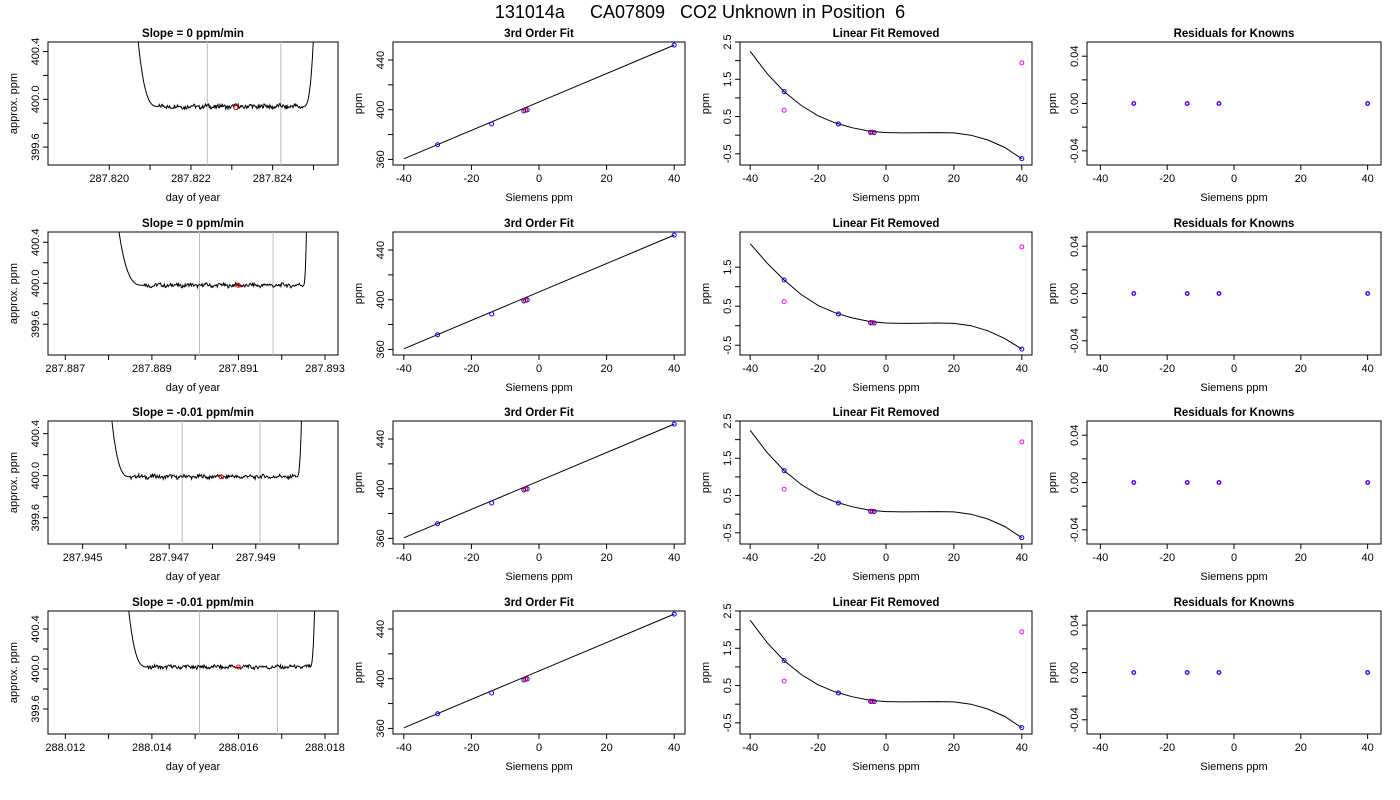 Image resolution: width=1400 pixels, height=800 pixels. What do you see at coordinates (728, 153) in the screenshot?
I see `y-tick-label: -0.5` at bounding box center [728, 153].